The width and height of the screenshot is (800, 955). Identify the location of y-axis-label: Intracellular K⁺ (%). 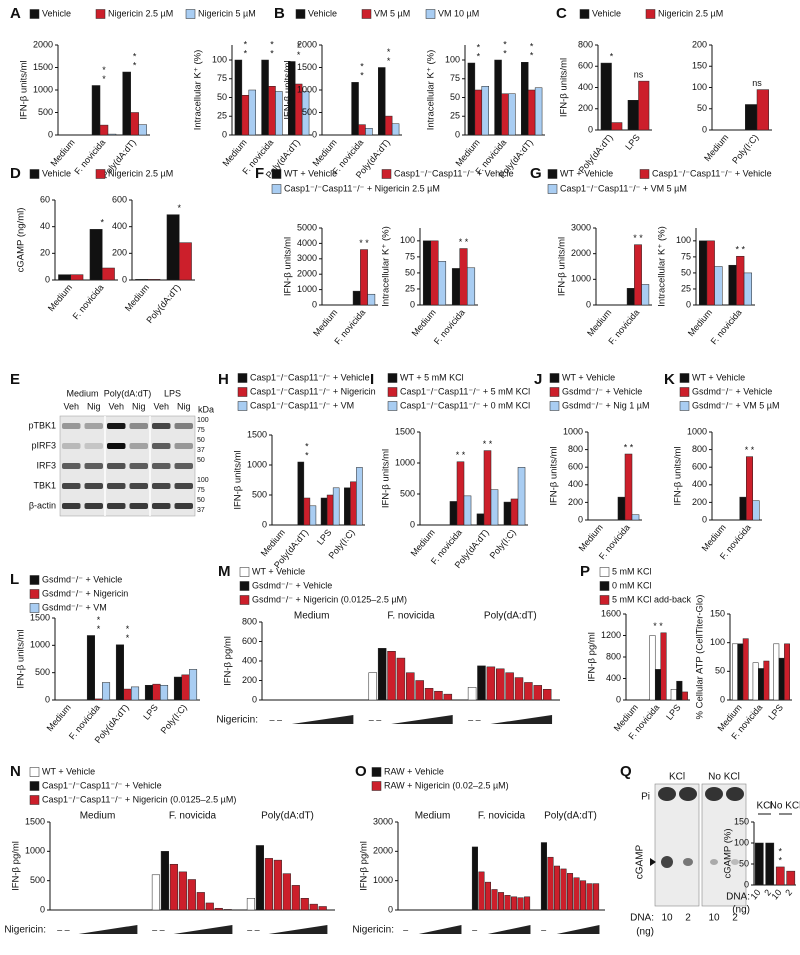
(431, 90).